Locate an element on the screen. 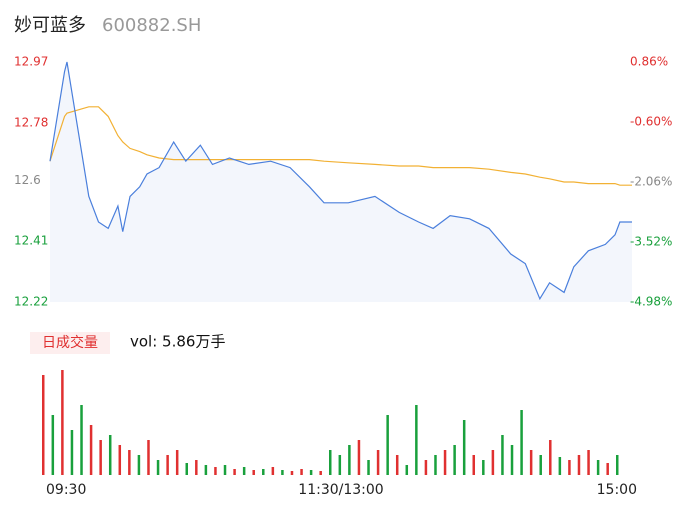 The image size is (686, 528). volume-label: vol: 5.86万手 is located at coordinates (177, 342).